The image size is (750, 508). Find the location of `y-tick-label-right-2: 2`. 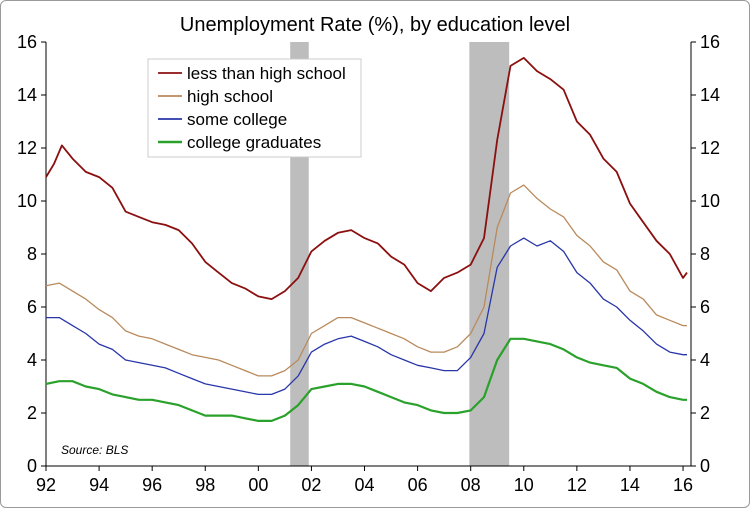

y-tick-label-right-2: 2 is located at coordinates (705, 413).